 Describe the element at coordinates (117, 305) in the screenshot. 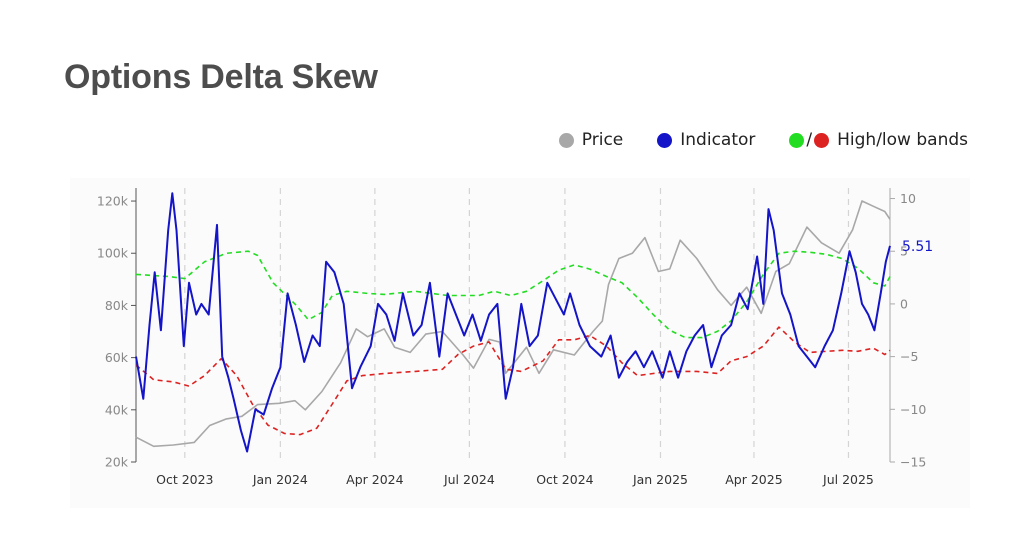

I see `left-tick-label: 80k` at that location.